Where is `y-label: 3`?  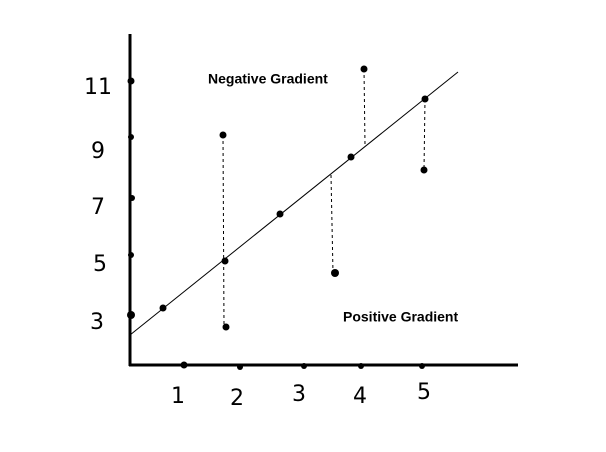 y-label: 3 is located at coordinates (97, 322).